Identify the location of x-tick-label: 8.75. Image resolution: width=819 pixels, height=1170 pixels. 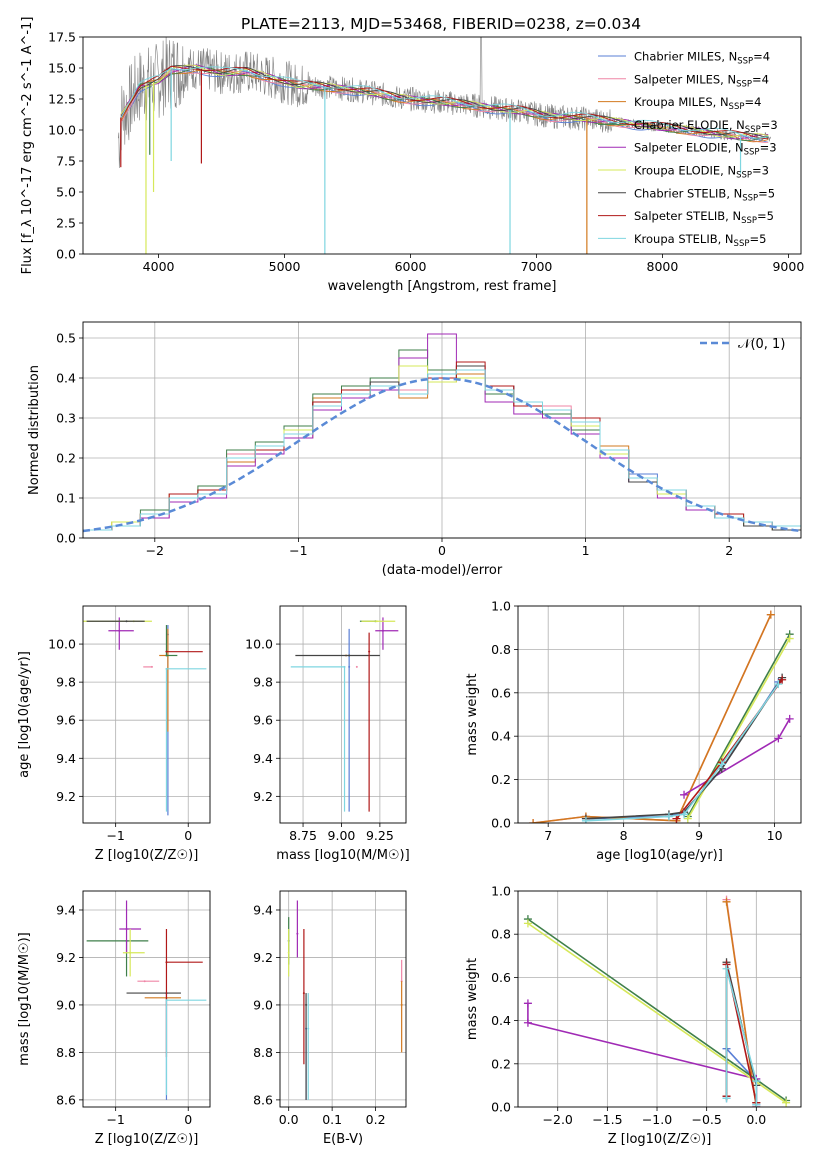
(303, 835).